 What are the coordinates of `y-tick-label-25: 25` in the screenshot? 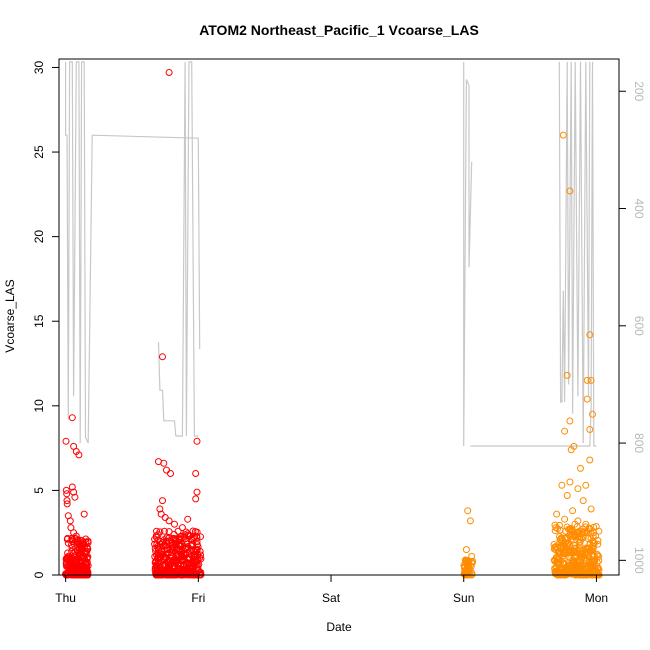 It's located at (39, 152).